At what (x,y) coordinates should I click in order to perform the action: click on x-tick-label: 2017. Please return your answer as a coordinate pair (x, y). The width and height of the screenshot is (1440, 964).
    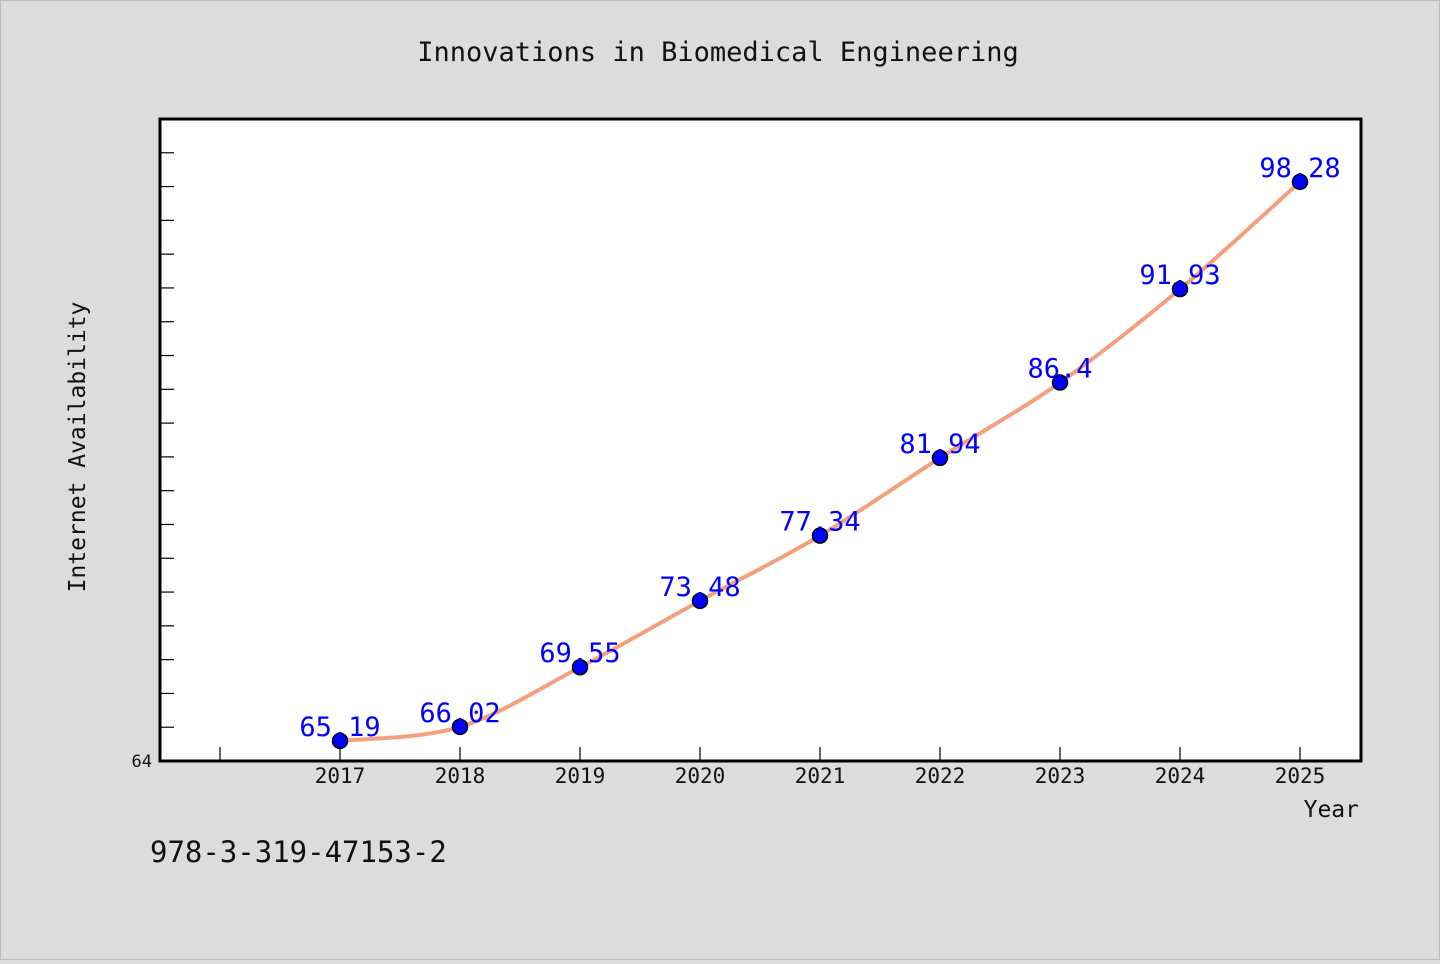
    Looking at the image, I should click on (340, 776).